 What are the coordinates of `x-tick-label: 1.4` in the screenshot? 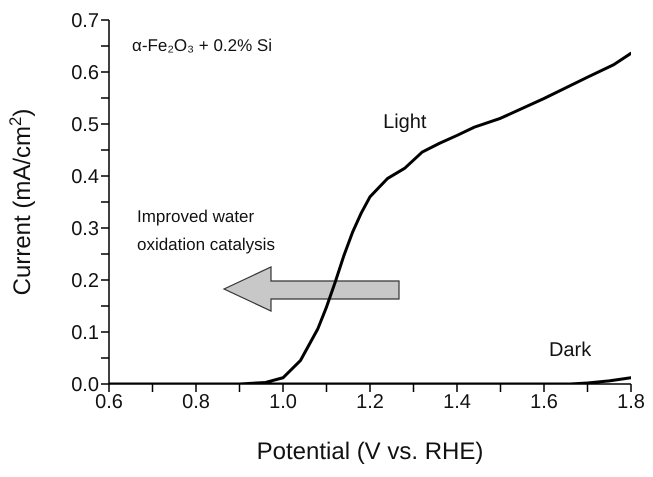 It's located at (457, 402).